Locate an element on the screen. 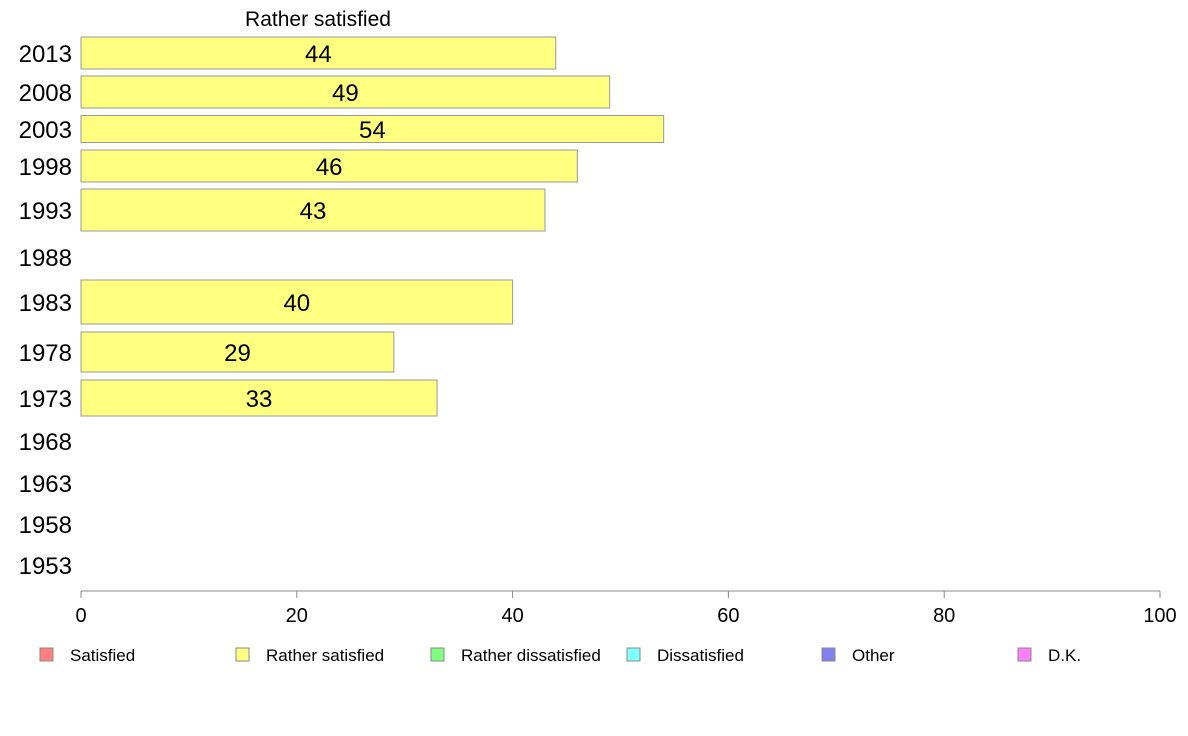 The height and width of the screenshot is (736, 1188). y-tick-label: 2013 is located at coordinates (45, 54).